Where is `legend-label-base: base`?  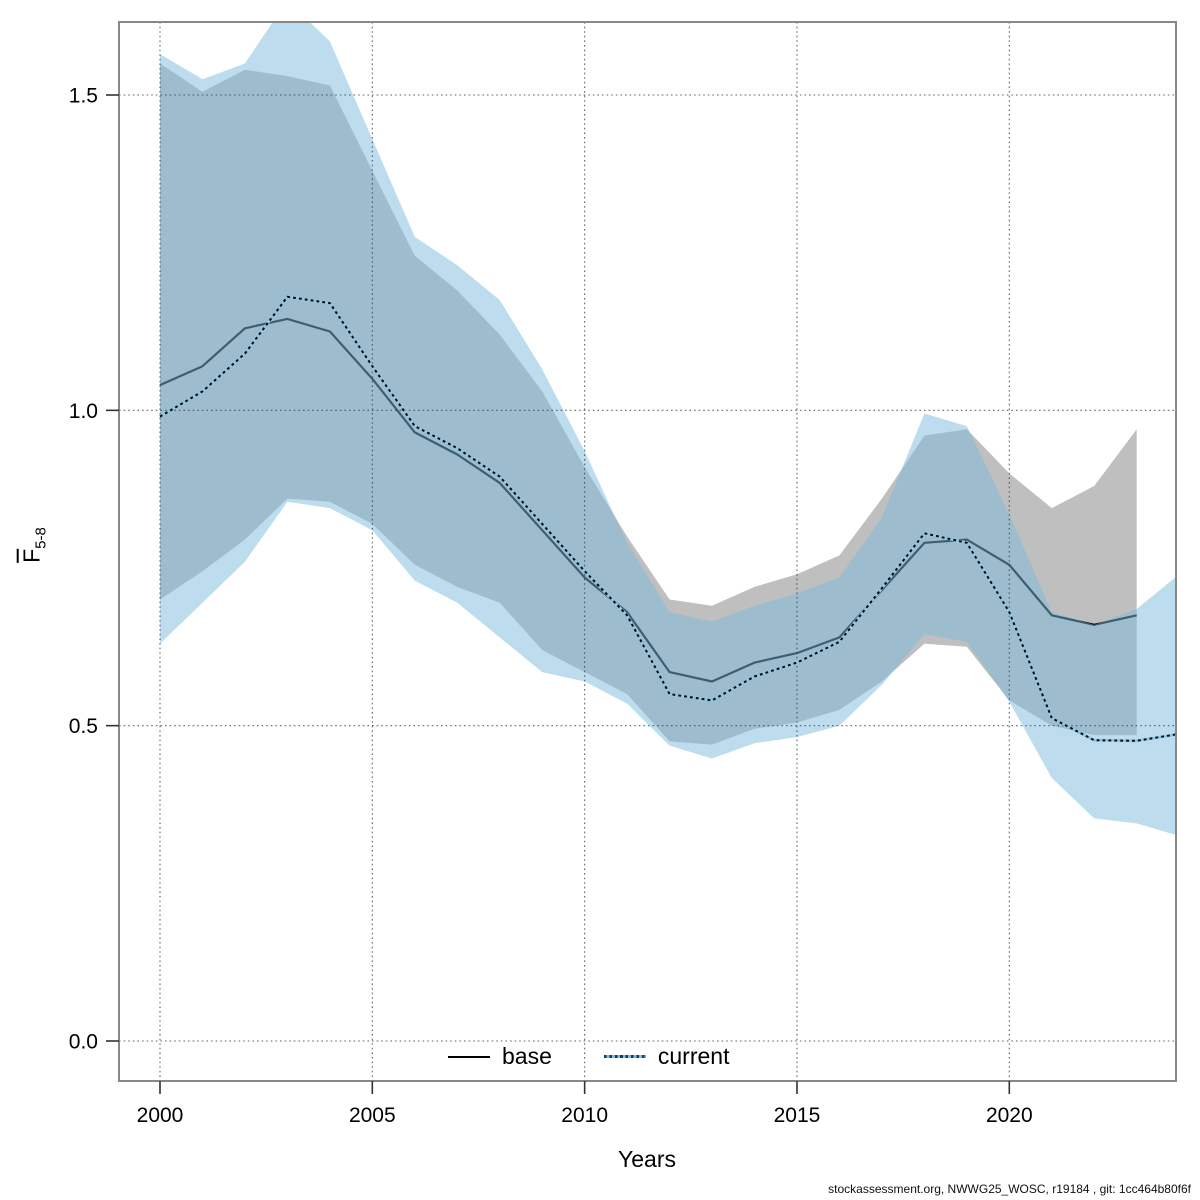
legend-label-base: base is located at coordinates (527, 1056).